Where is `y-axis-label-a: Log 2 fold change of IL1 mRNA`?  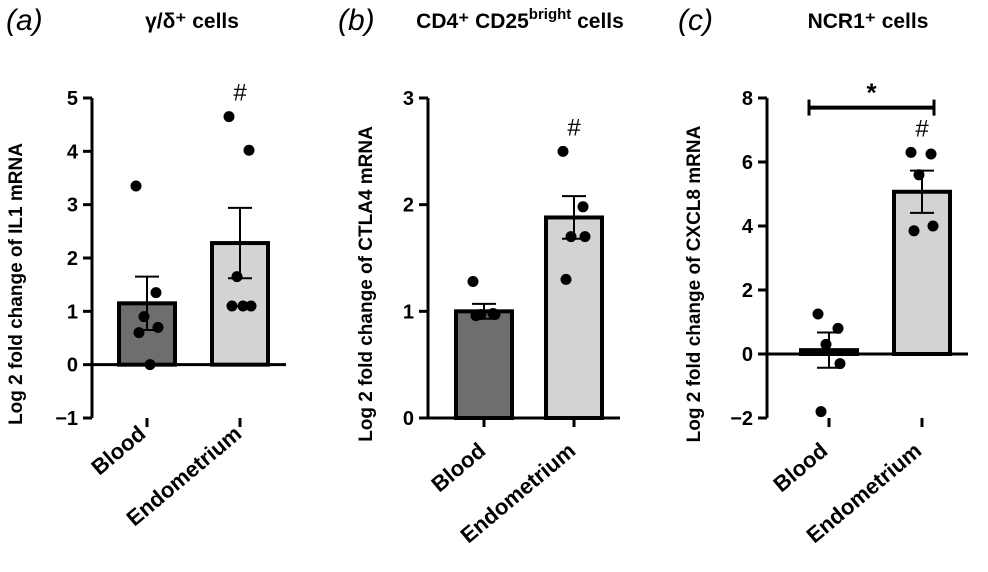 y-axis-label-a: Log 2 fold change of IL1 mRNA is located at coordinates (16, 284).